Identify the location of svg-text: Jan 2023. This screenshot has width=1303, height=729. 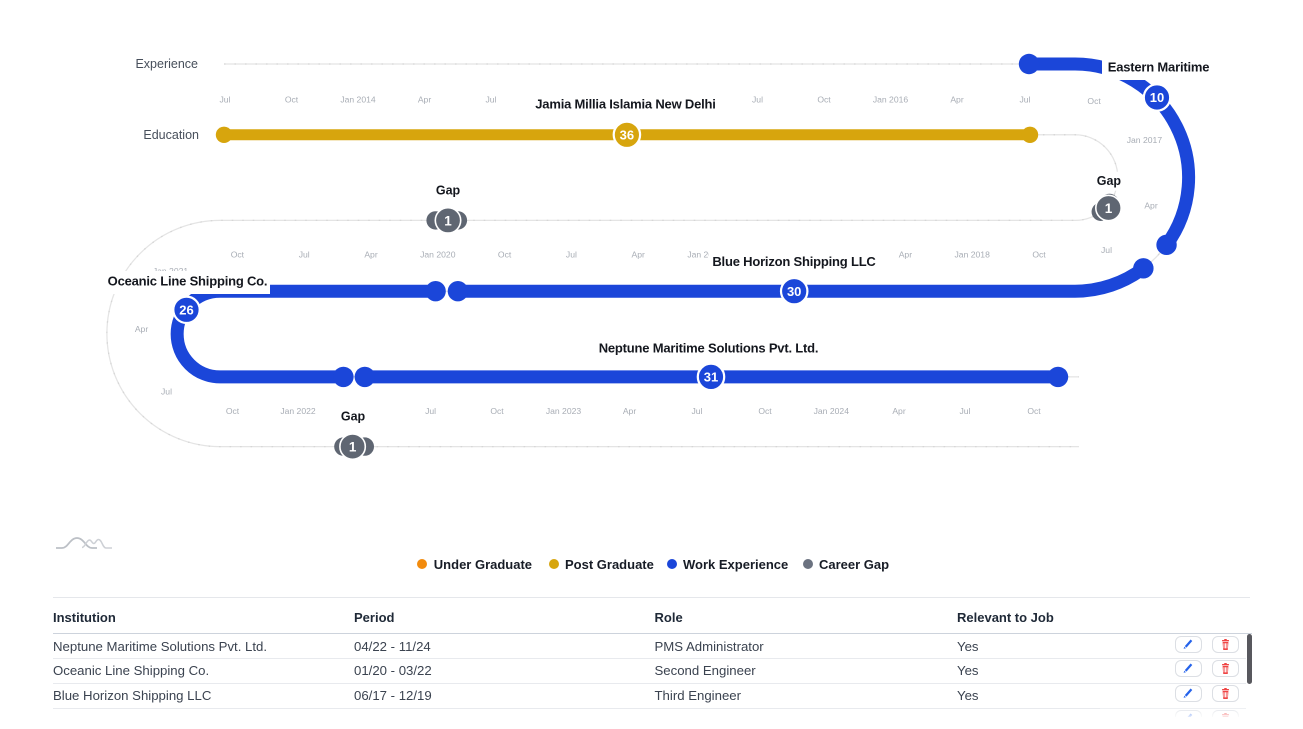
(564, 411).